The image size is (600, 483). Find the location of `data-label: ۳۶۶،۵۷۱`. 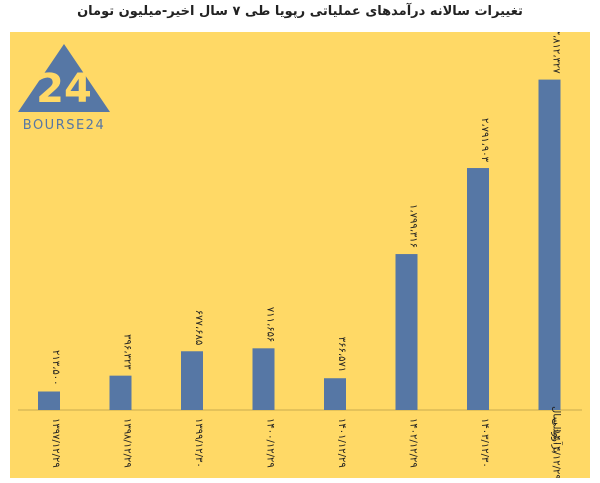

data-label: ۳۶۶،۵۷۱ is located at coordinates (341, 354).